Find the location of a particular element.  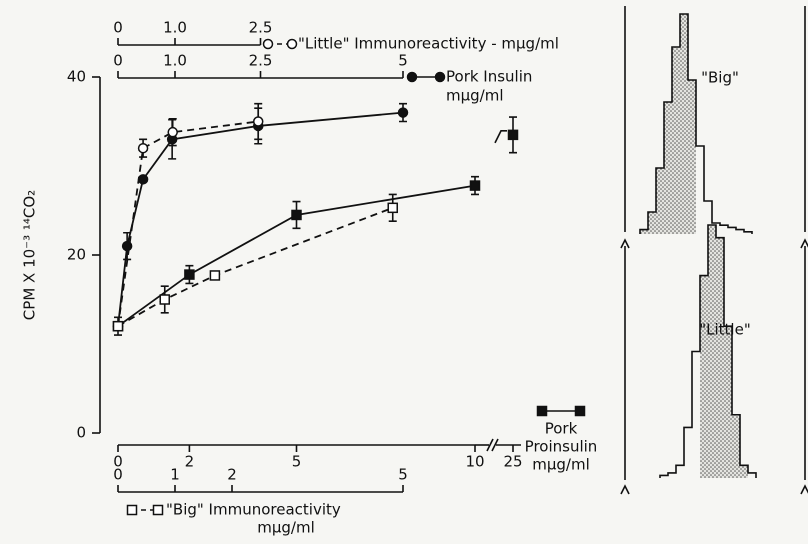

axis-label: Proinsulin is located at coordinates (561, 447).